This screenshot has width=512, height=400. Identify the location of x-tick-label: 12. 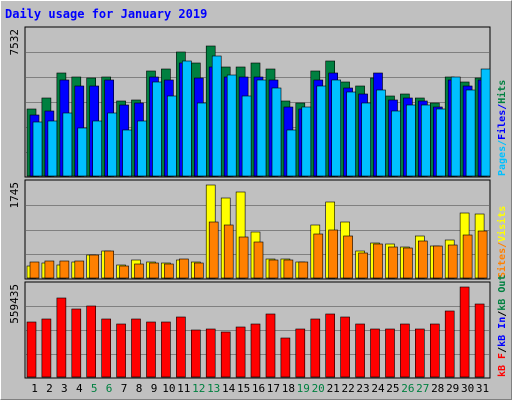
(198, 388).